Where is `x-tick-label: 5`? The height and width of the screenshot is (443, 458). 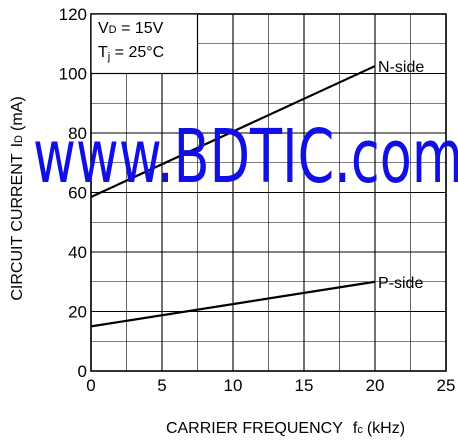
x-tick-label: 5 is located at coordinates (161, 385).